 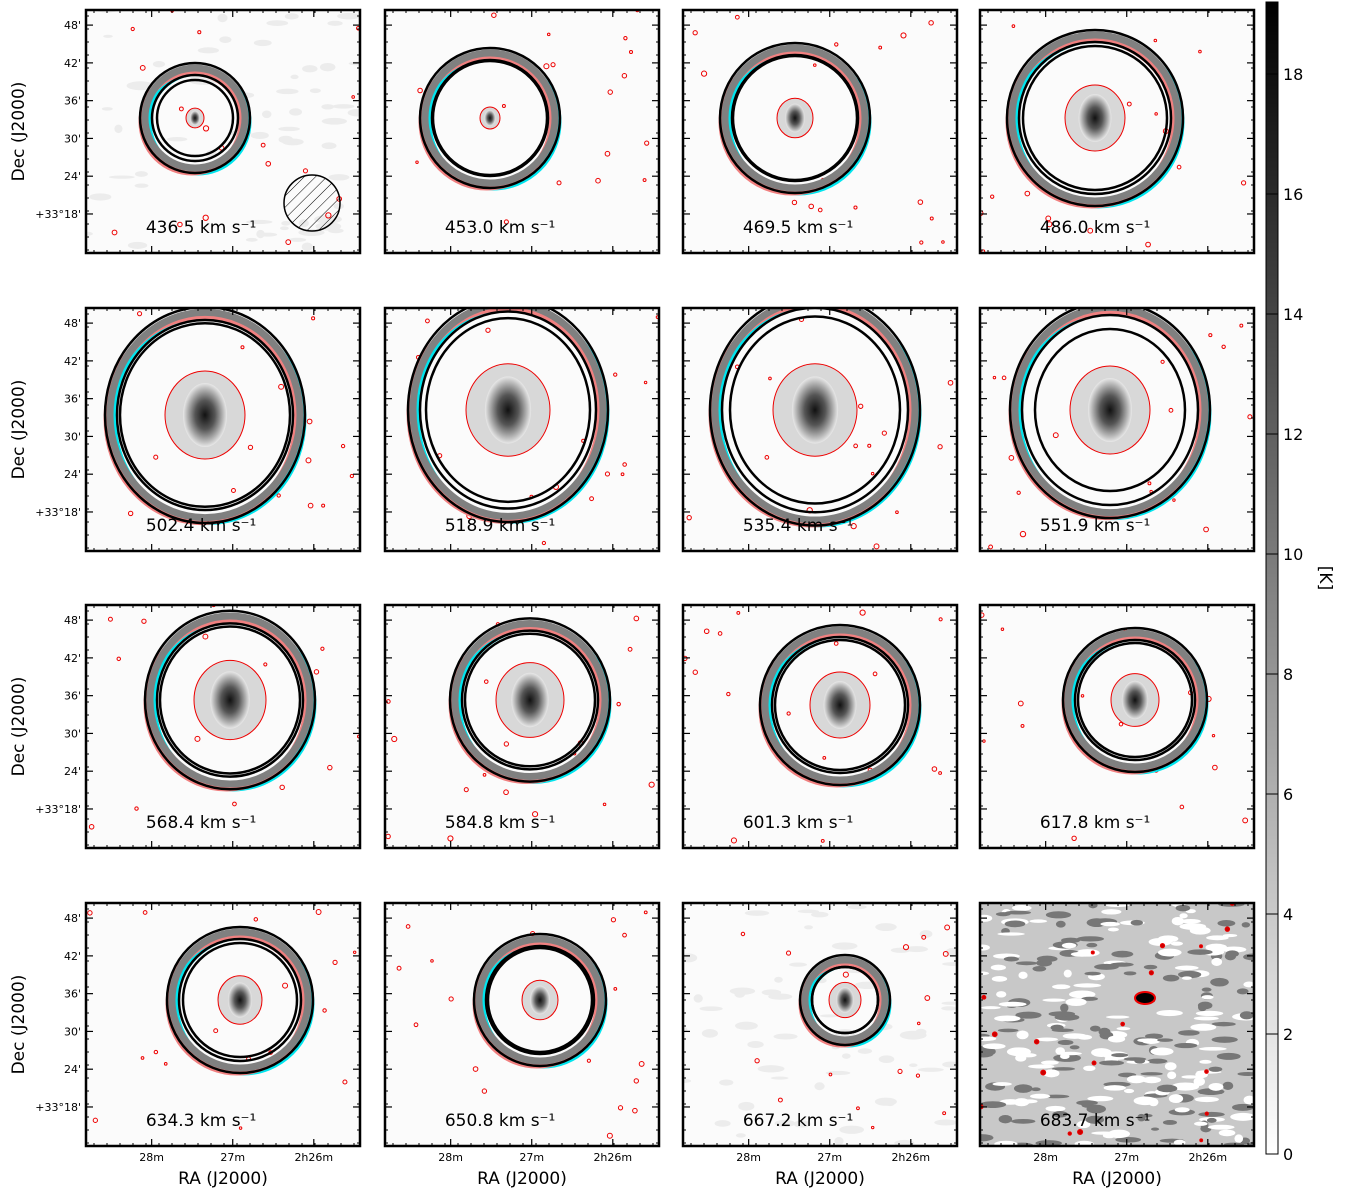 I want to click on colorbar-tick-label: 14, so click(x=1293, y=314).